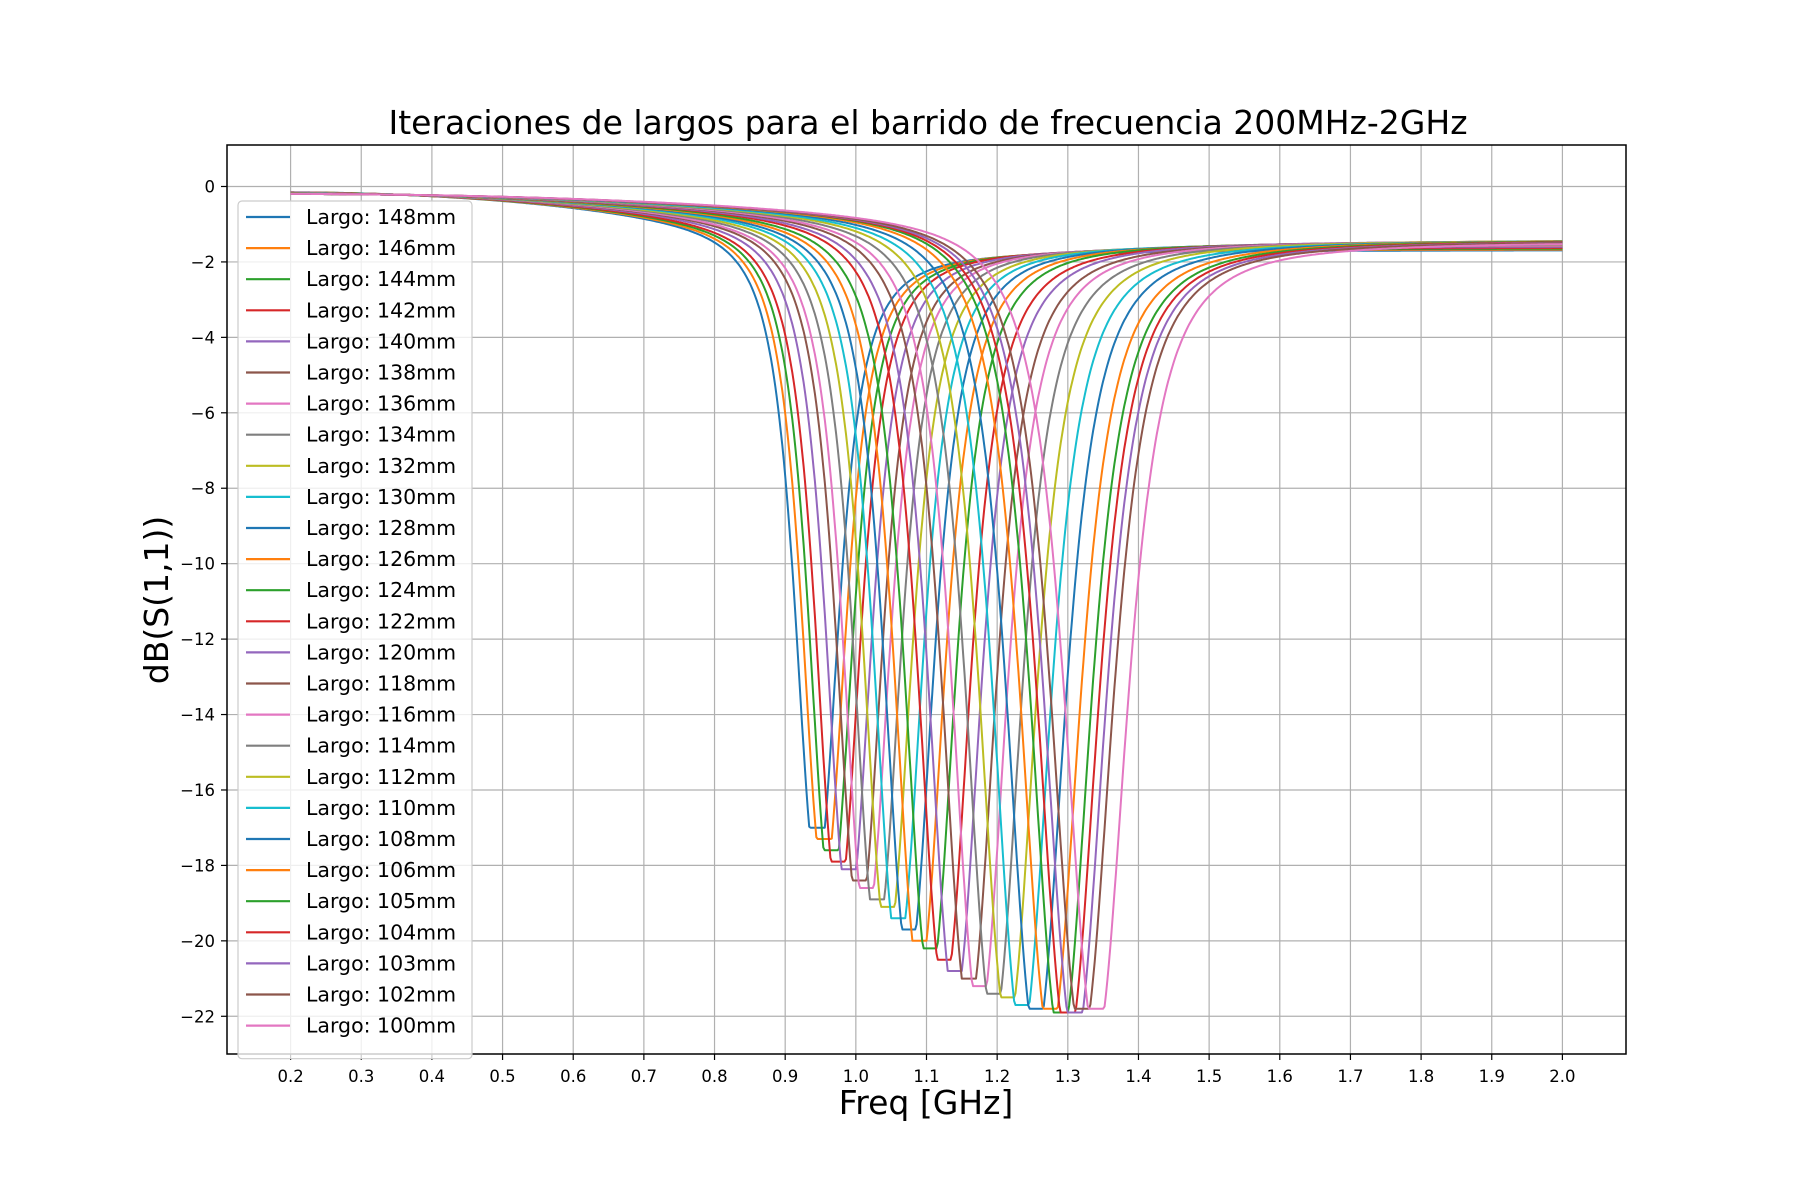 This screenshot has height=1200, width=1800. I want to click on x-tick-label: 1.9, so click(1492, 1076).